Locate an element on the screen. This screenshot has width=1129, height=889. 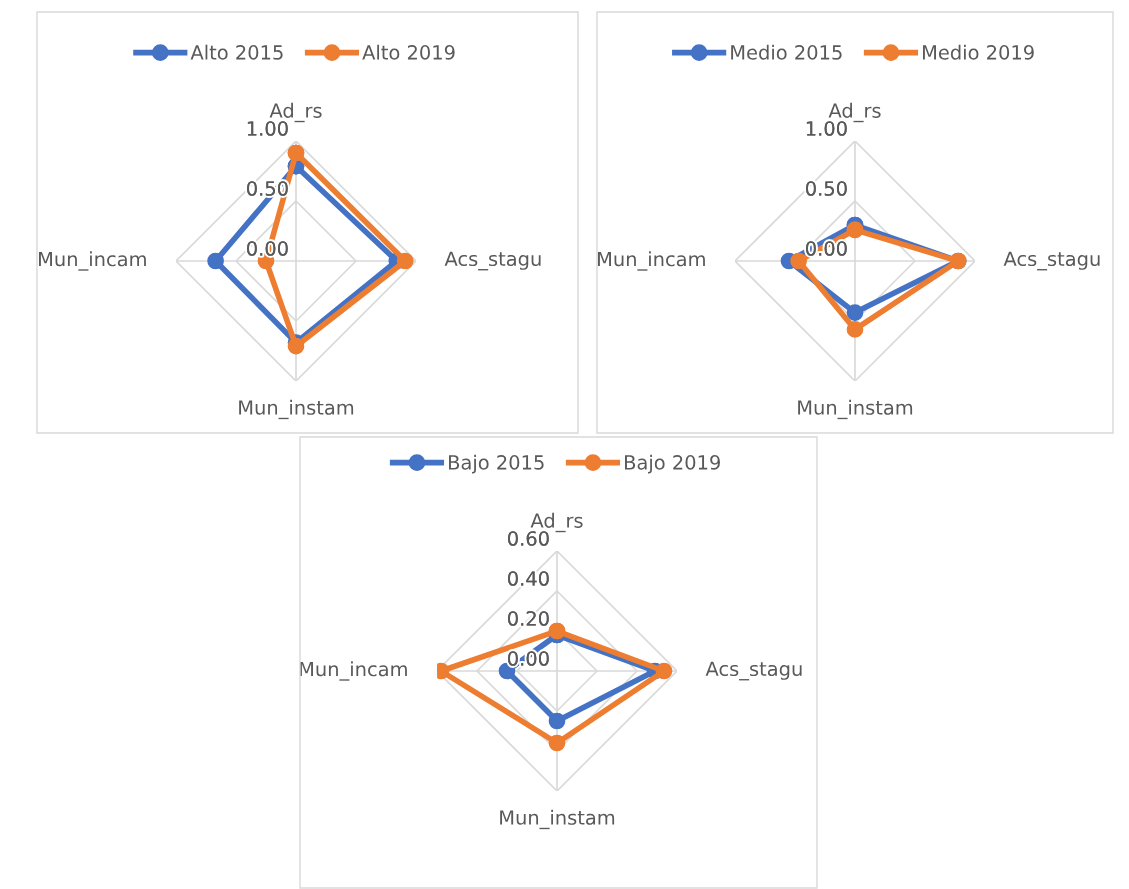
legend-label: Alto 2019 is located at coordinates (408, 52).